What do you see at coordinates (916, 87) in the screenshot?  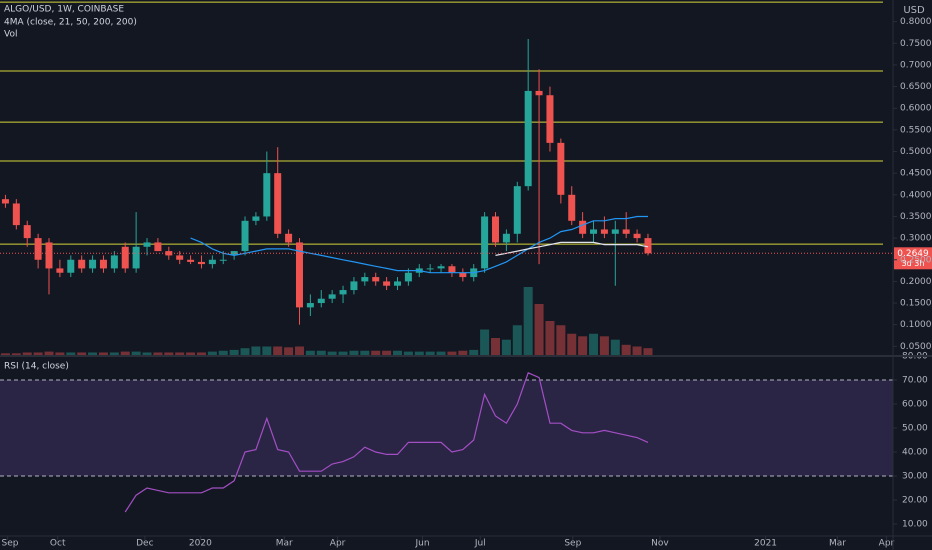 I see `y-tick-label: 0.6500` at bounding box center [916, 87].